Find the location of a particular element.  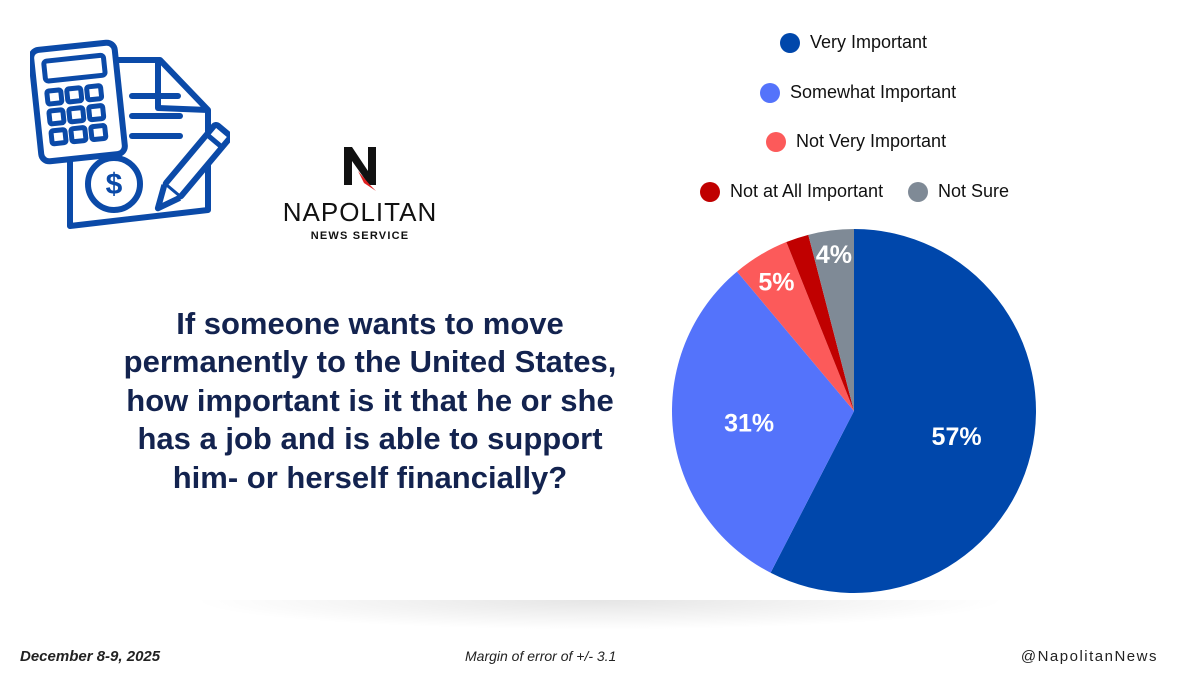

legend-item-somewhat-important: Somewhat Important is located at coordinates (858, 92).